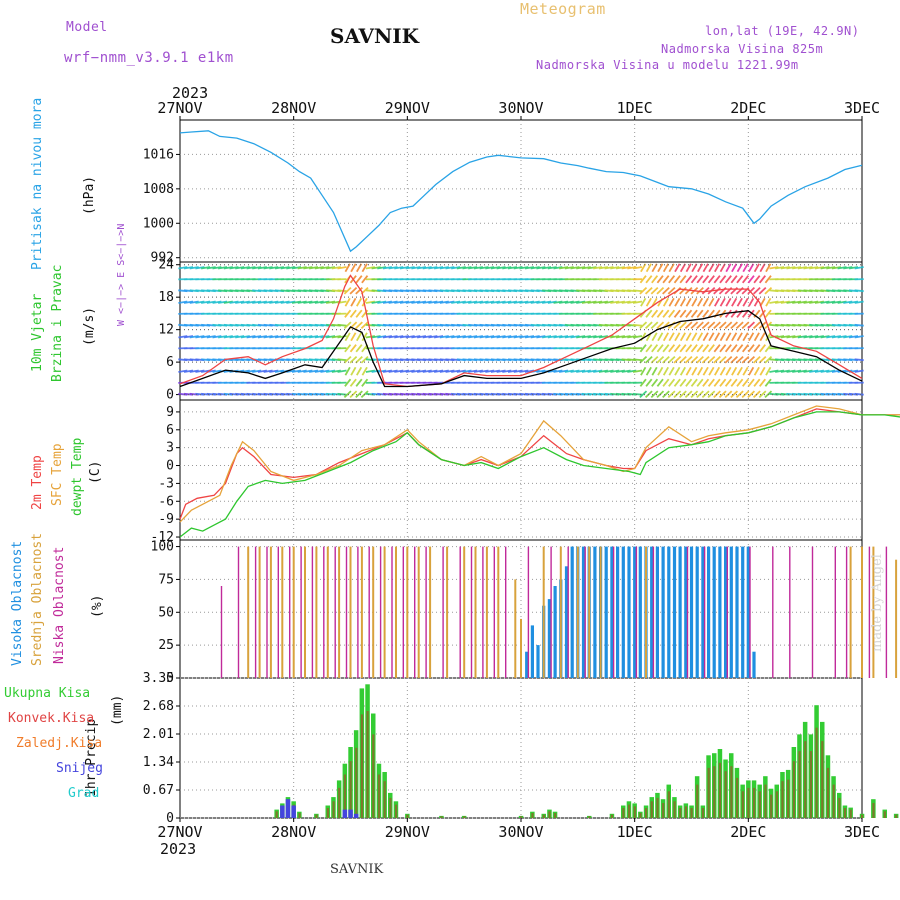  What do you see at coordinates (166, 645) in the screenshot?
I see `y-tick-label: 25` at bounding box center [166, 645].